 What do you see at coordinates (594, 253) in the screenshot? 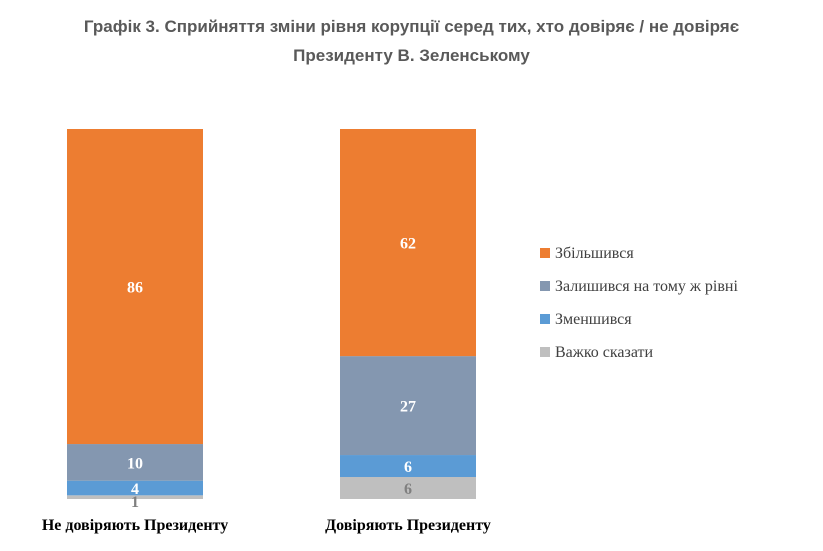
I see `legend-label: Збільшився` at bounding box center [594, 253].